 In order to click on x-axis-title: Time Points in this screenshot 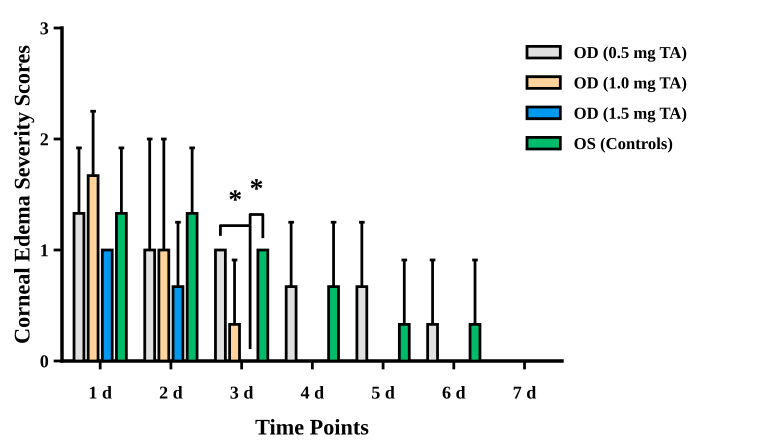, I will do `click(311, 427)`.